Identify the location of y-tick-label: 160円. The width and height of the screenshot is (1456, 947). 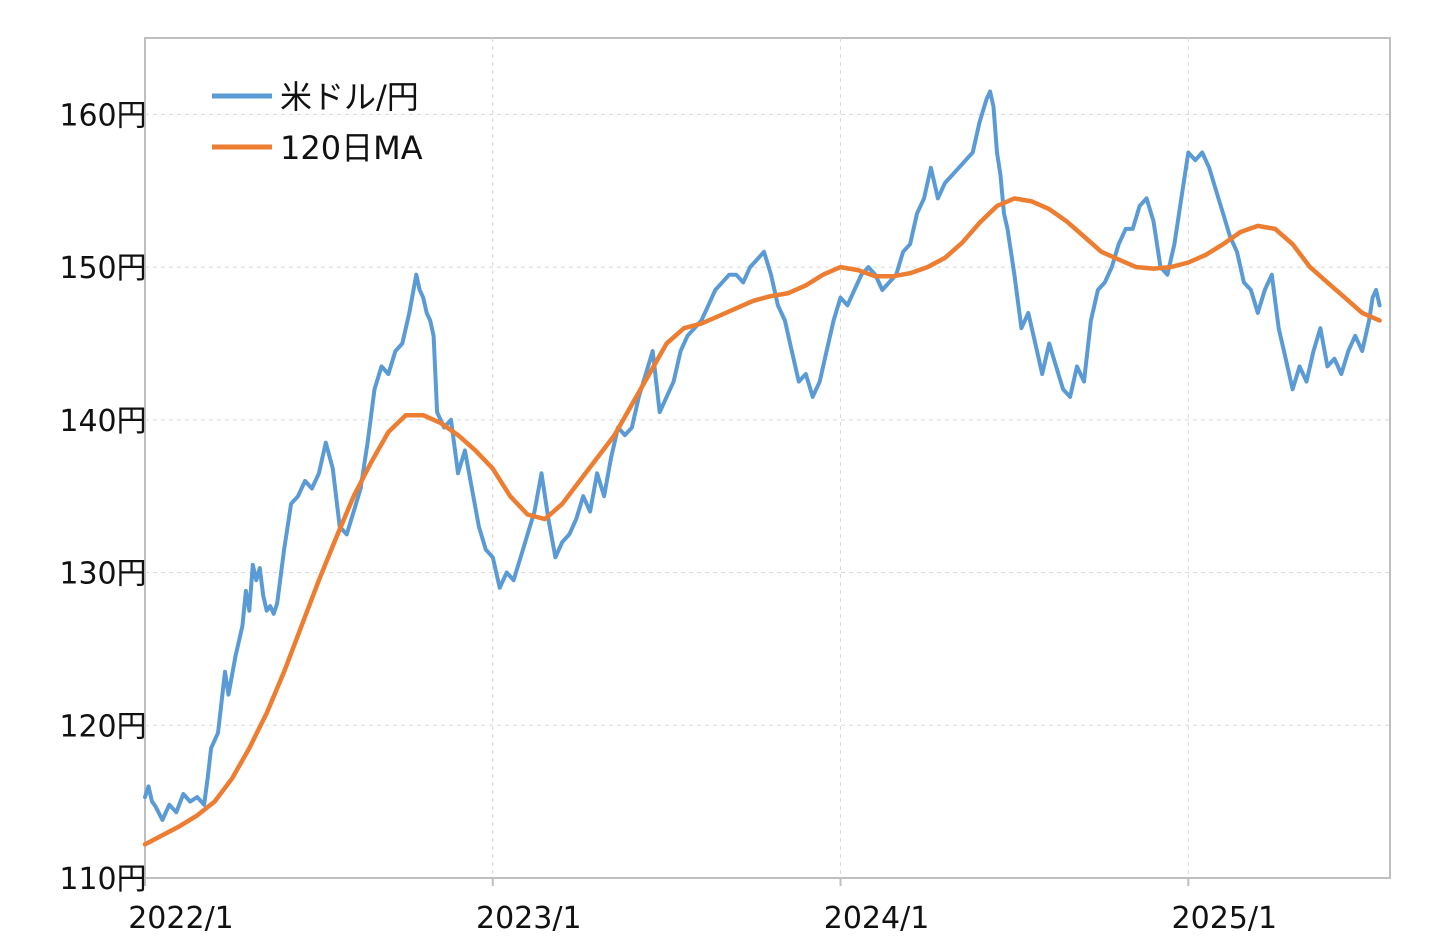
(102, 115).